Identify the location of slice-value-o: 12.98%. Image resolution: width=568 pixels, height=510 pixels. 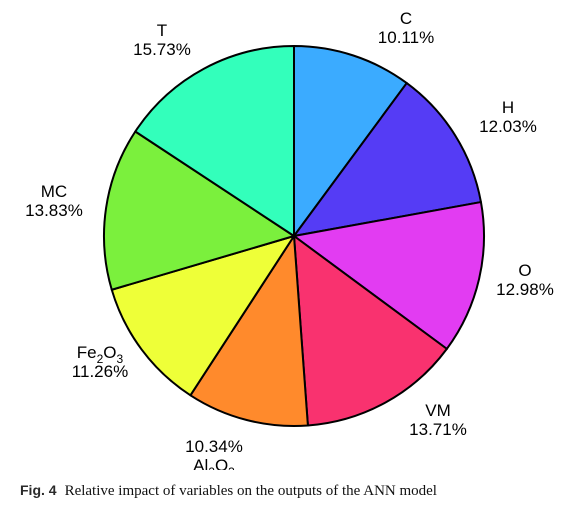
(525, 289).